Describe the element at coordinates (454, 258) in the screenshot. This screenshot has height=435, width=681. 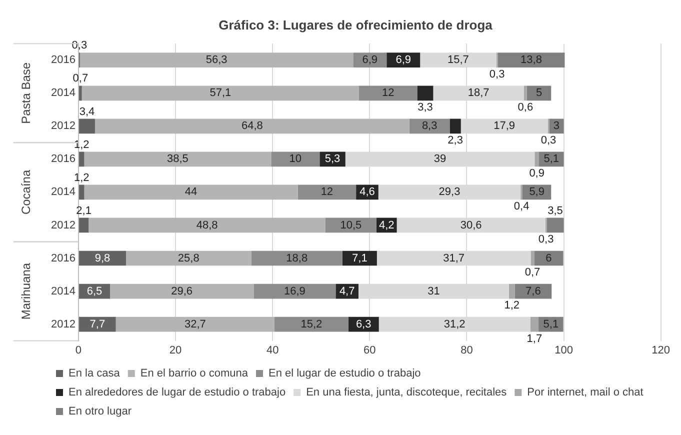
I see `data-label: 31,7` at that location.